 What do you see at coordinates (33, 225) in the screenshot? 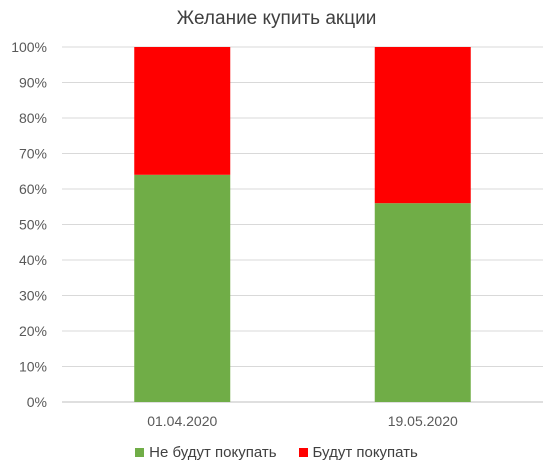
I see `y-tick-label: 50%` at bounding box center [33, 225].